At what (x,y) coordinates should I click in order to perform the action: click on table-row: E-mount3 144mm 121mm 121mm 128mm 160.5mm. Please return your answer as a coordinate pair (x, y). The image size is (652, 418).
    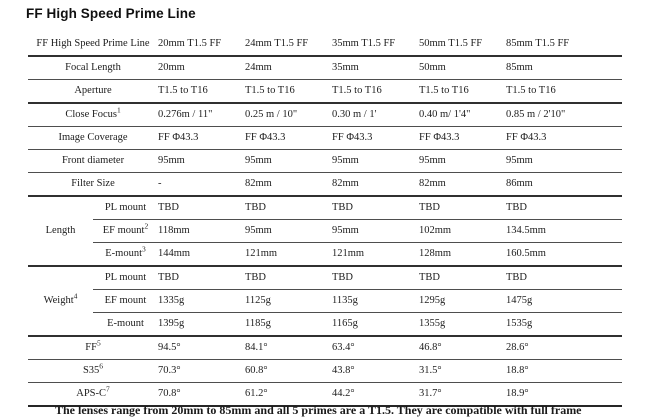
    Looking at the image, I should click on (325, 254).